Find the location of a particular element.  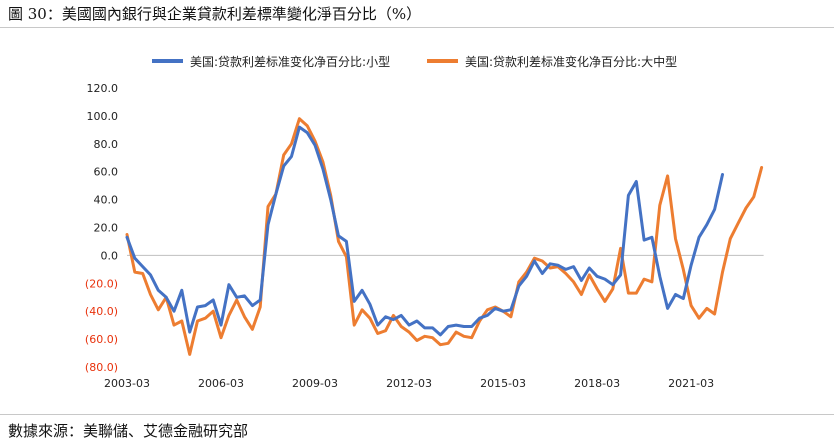

y-tick-label: 100.0 is located at coordinates (103, 116).